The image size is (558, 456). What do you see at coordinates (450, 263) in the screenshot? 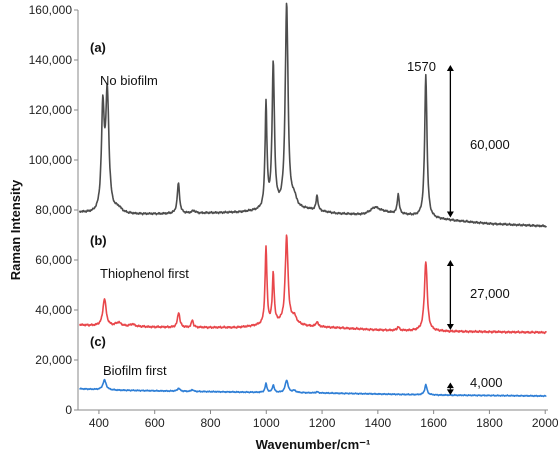
I see `arrow-27000-head-up` at bounding box center [450, 263].